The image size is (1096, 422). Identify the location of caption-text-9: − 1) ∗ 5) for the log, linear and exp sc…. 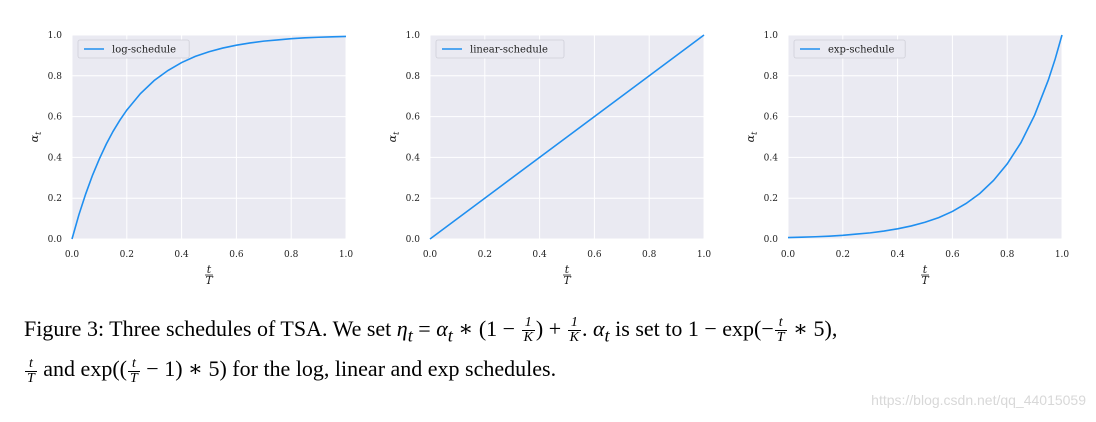
(348, 369).